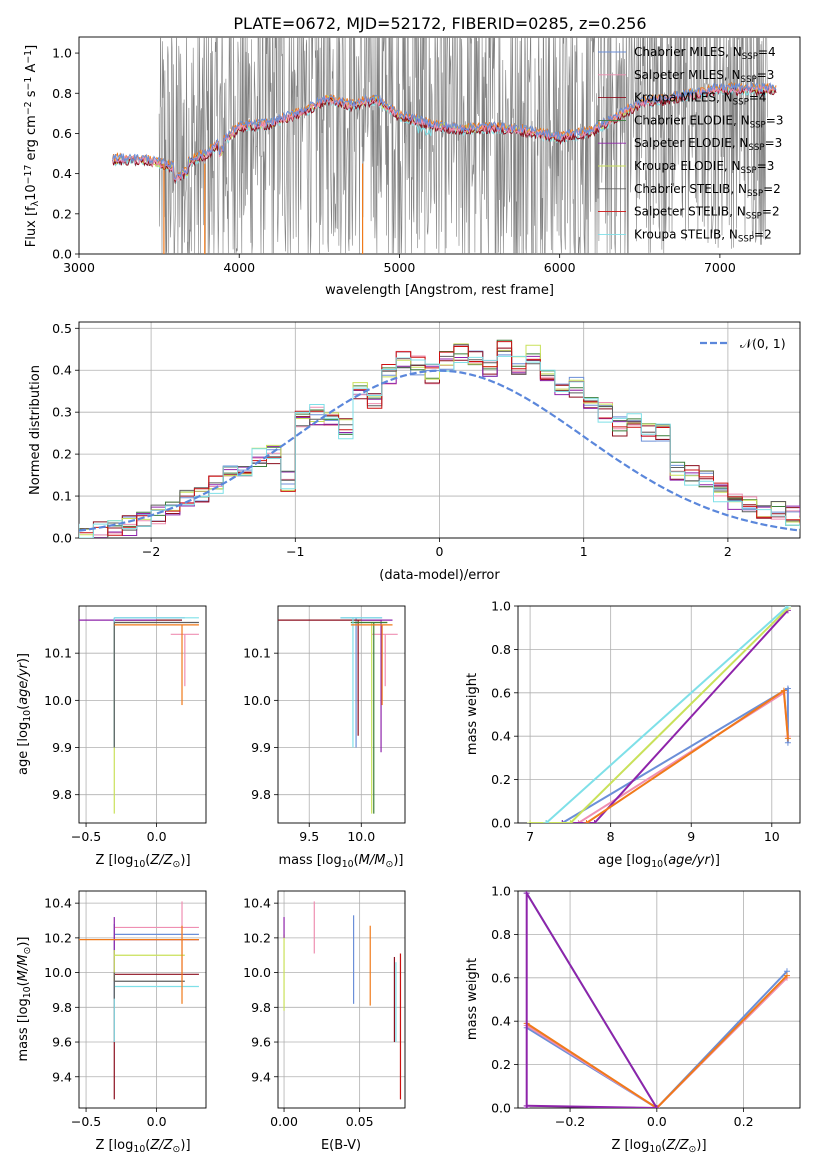 The height and width of the screenshot is (1170, 819). What do you see at coordinates (62, 412) in the screenshot?
I see `y-tick-label: 0.3` at bounding box center [62, 412].